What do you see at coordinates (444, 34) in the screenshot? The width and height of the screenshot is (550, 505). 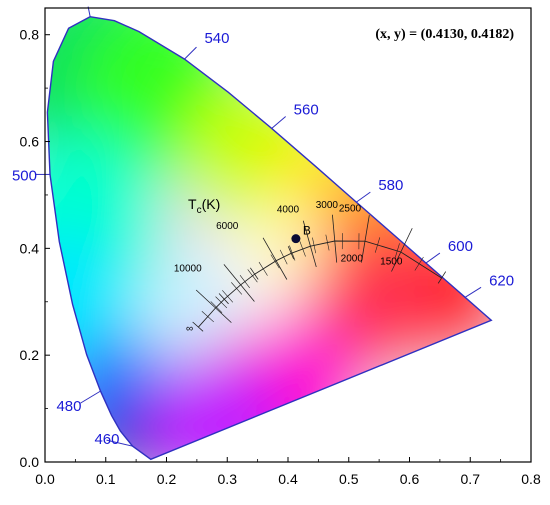 I see `coordinate-readout: (x, y) = (0.4130, 0.4182)` at bounding box center [444, 34].